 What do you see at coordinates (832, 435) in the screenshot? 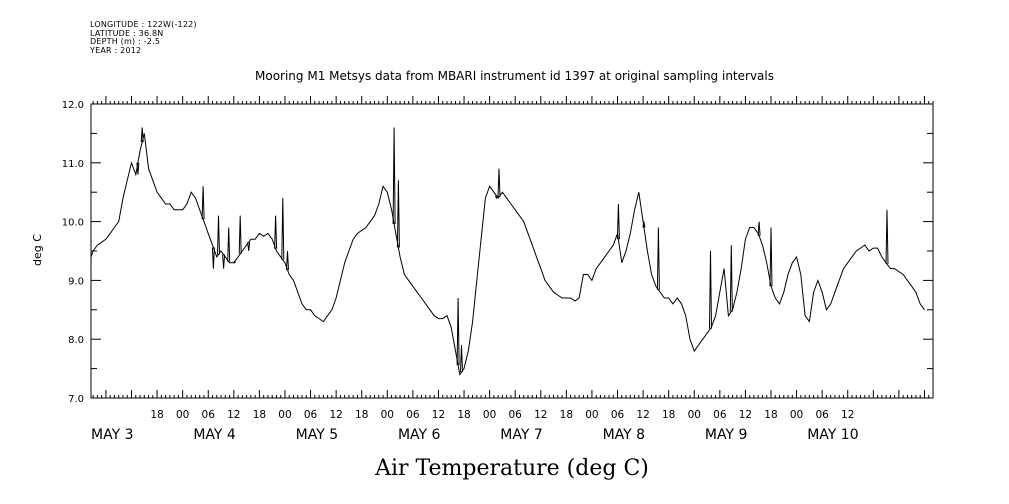
I see `x-day-label: MAY 10` at bounding box center [832, 435].